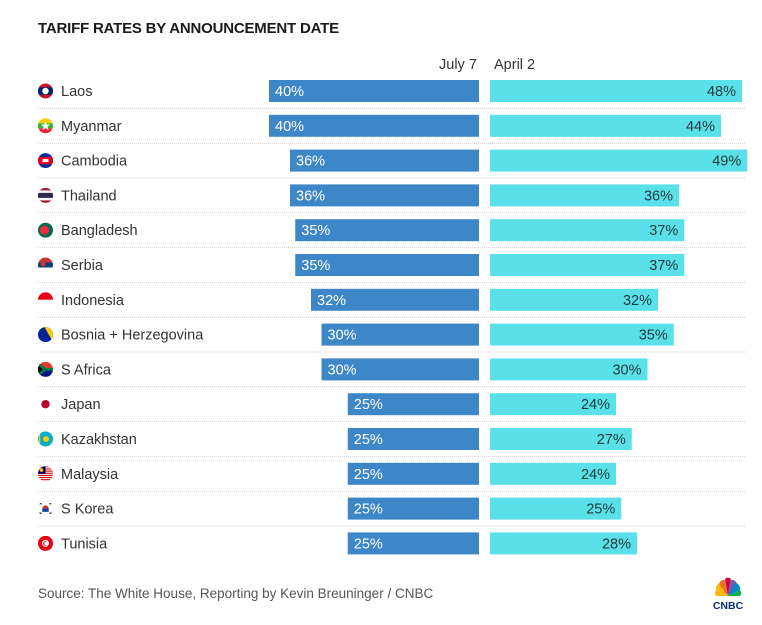  Describe the element at coordinates (515, 65) in the screenshot. I see `series-header-april-2: April 2` at that location.